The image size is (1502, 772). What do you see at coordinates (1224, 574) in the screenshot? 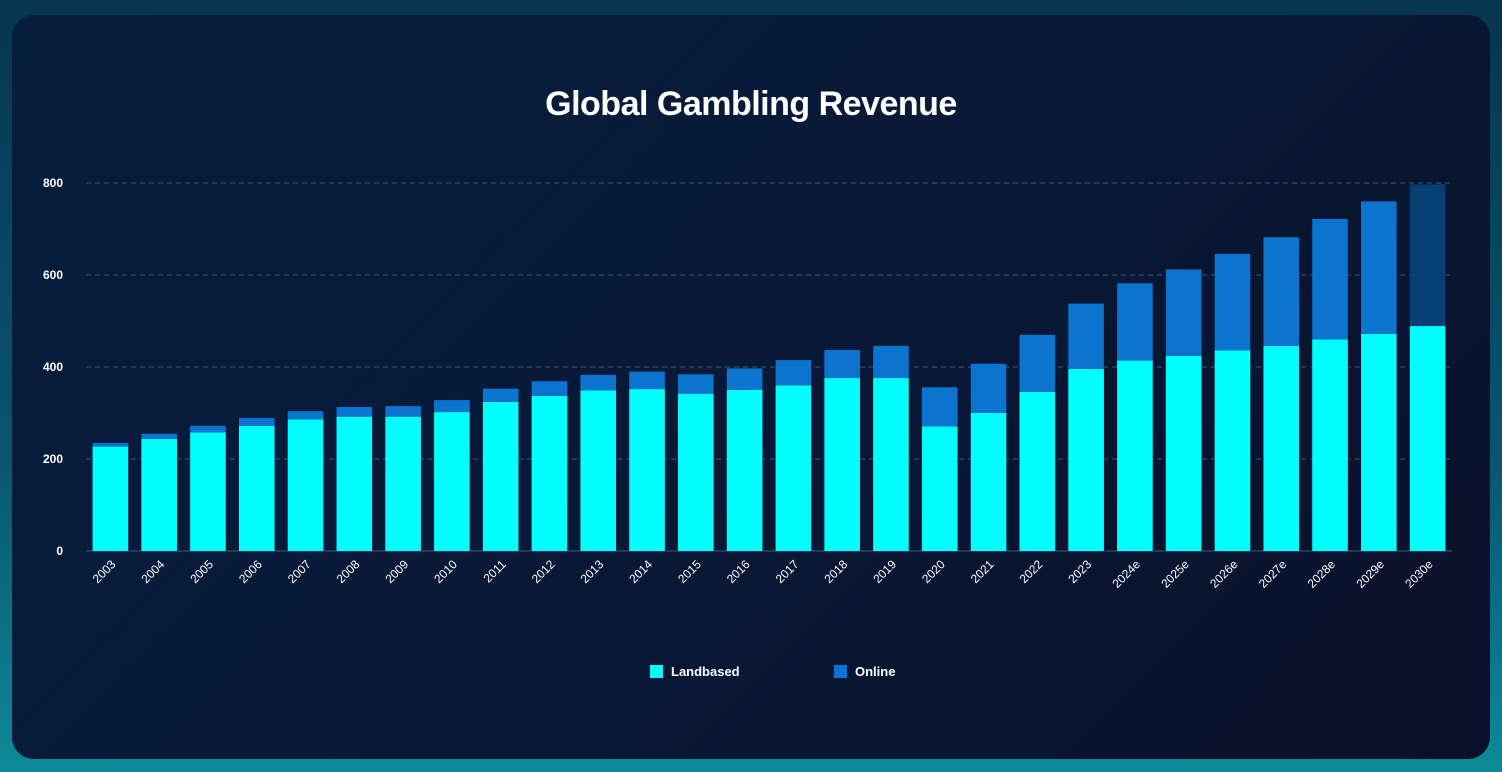
I see `x-tick-label: 2026e` at bounding box center [1224, 574].